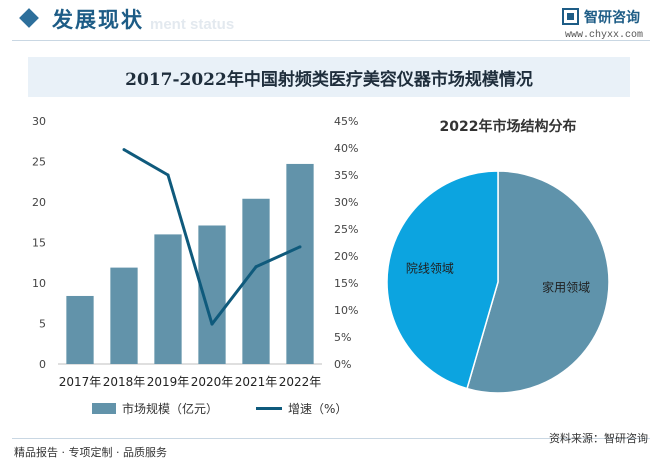  What do you see at coordinates (570, 16) in the screenshot?
I see `logo-icon` at bounding box center [570, 16].